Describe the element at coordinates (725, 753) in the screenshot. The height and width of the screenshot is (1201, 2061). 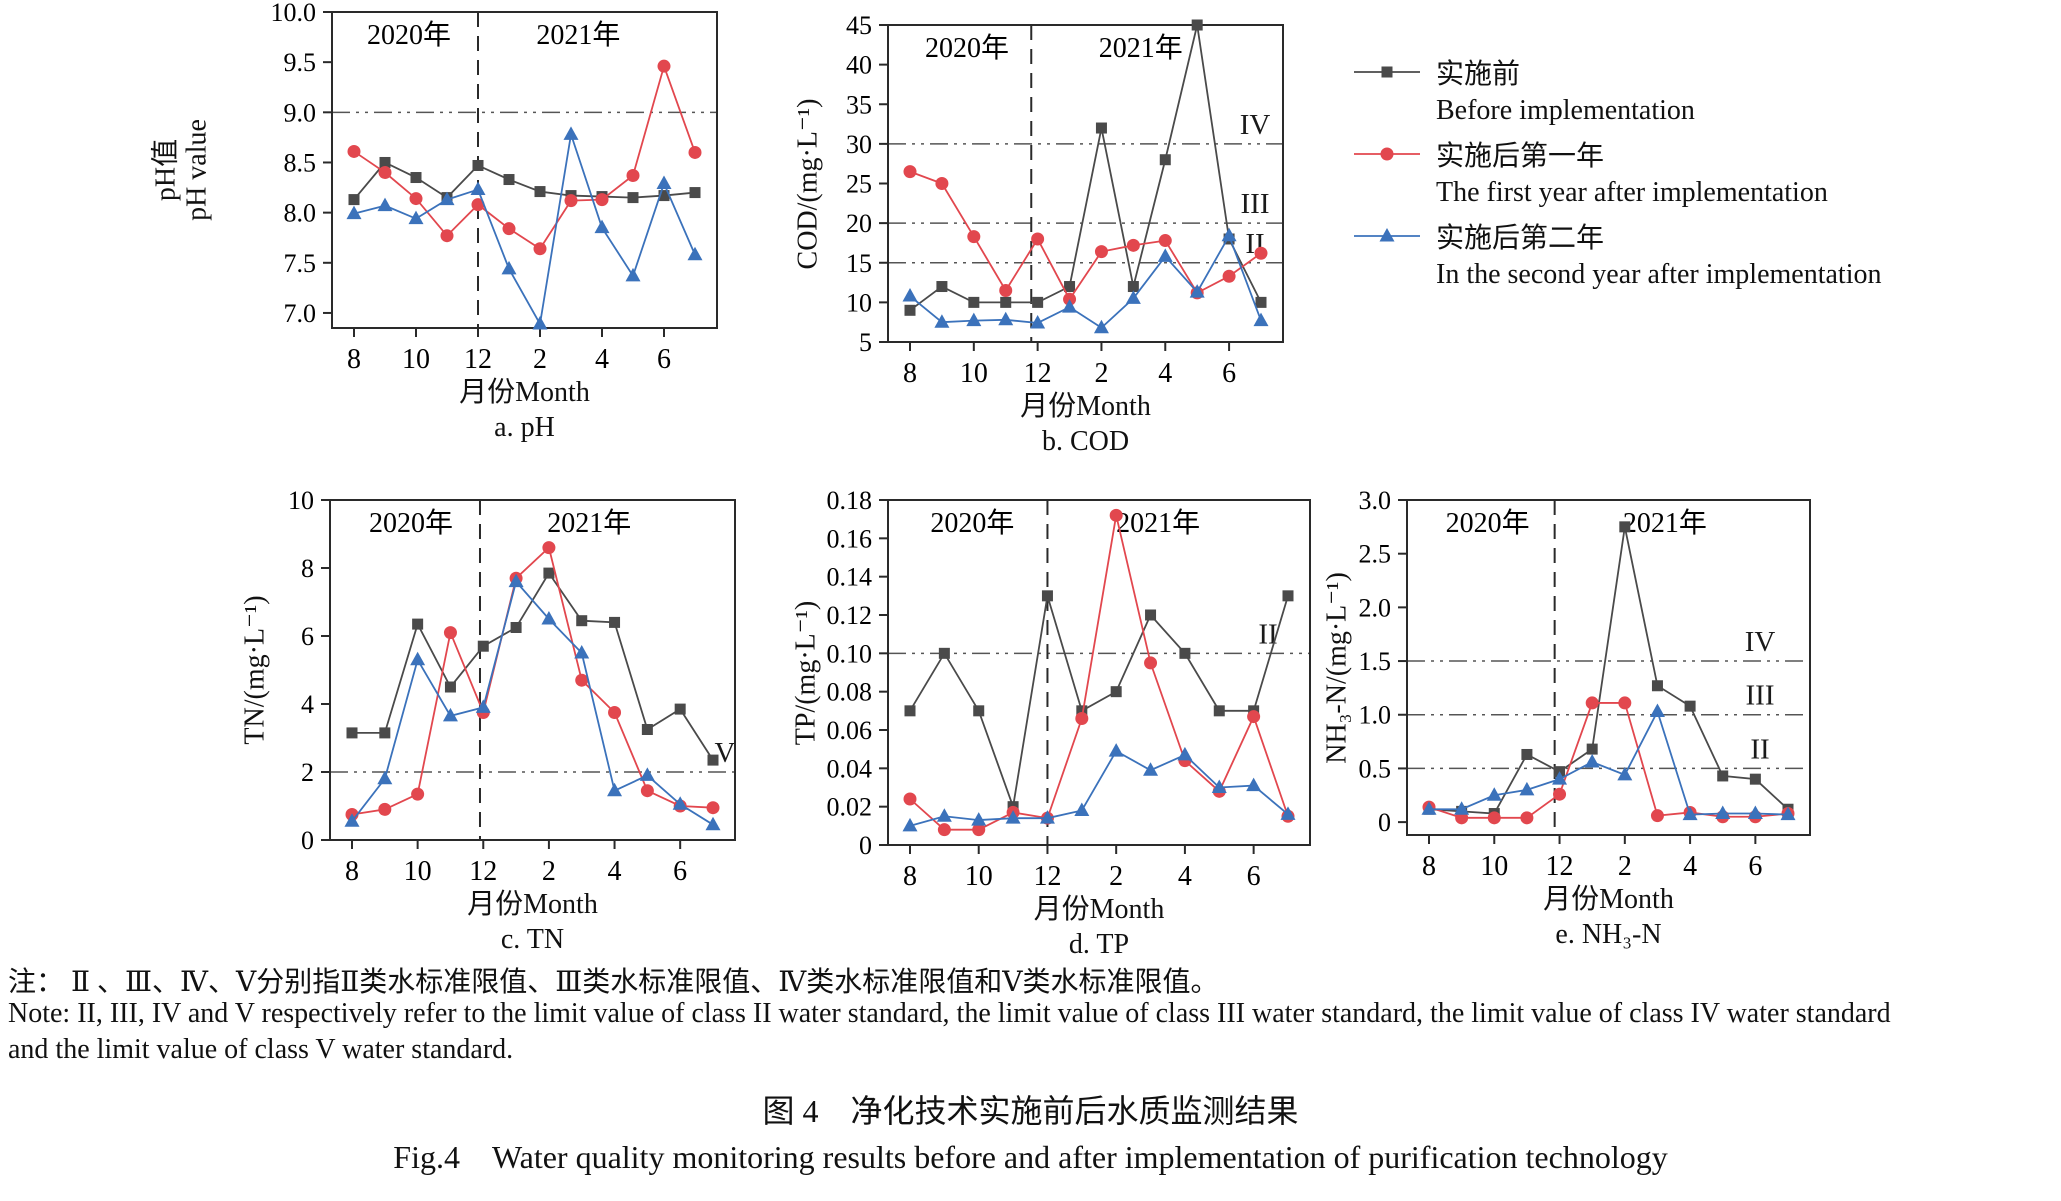
I see `standard-limit-label: V` at that location.